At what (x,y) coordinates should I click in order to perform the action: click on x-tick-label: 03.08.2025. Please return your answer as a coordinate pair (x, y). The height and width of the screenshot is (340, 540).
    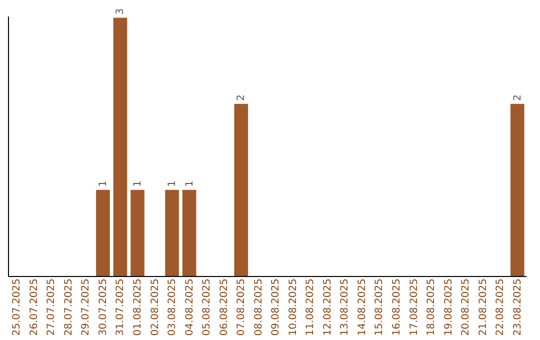
    Looking at the image, I should click on (172, 307).